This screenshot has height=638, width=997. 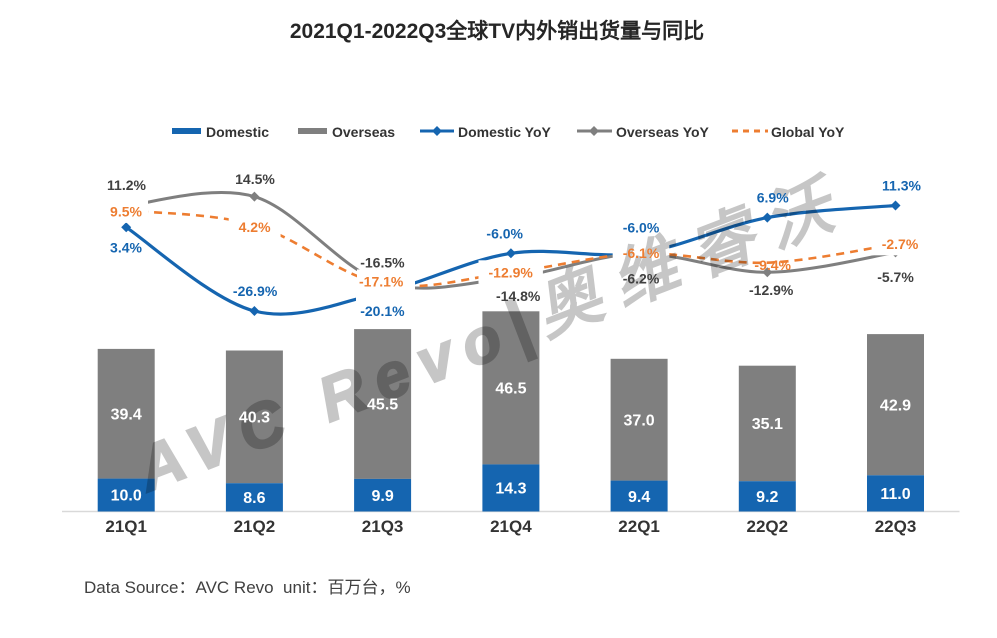 What do you see at coordinates (641, 253) in the screenshot?
I see `svg-text: -6.1%` at bounding box center [641, 253].